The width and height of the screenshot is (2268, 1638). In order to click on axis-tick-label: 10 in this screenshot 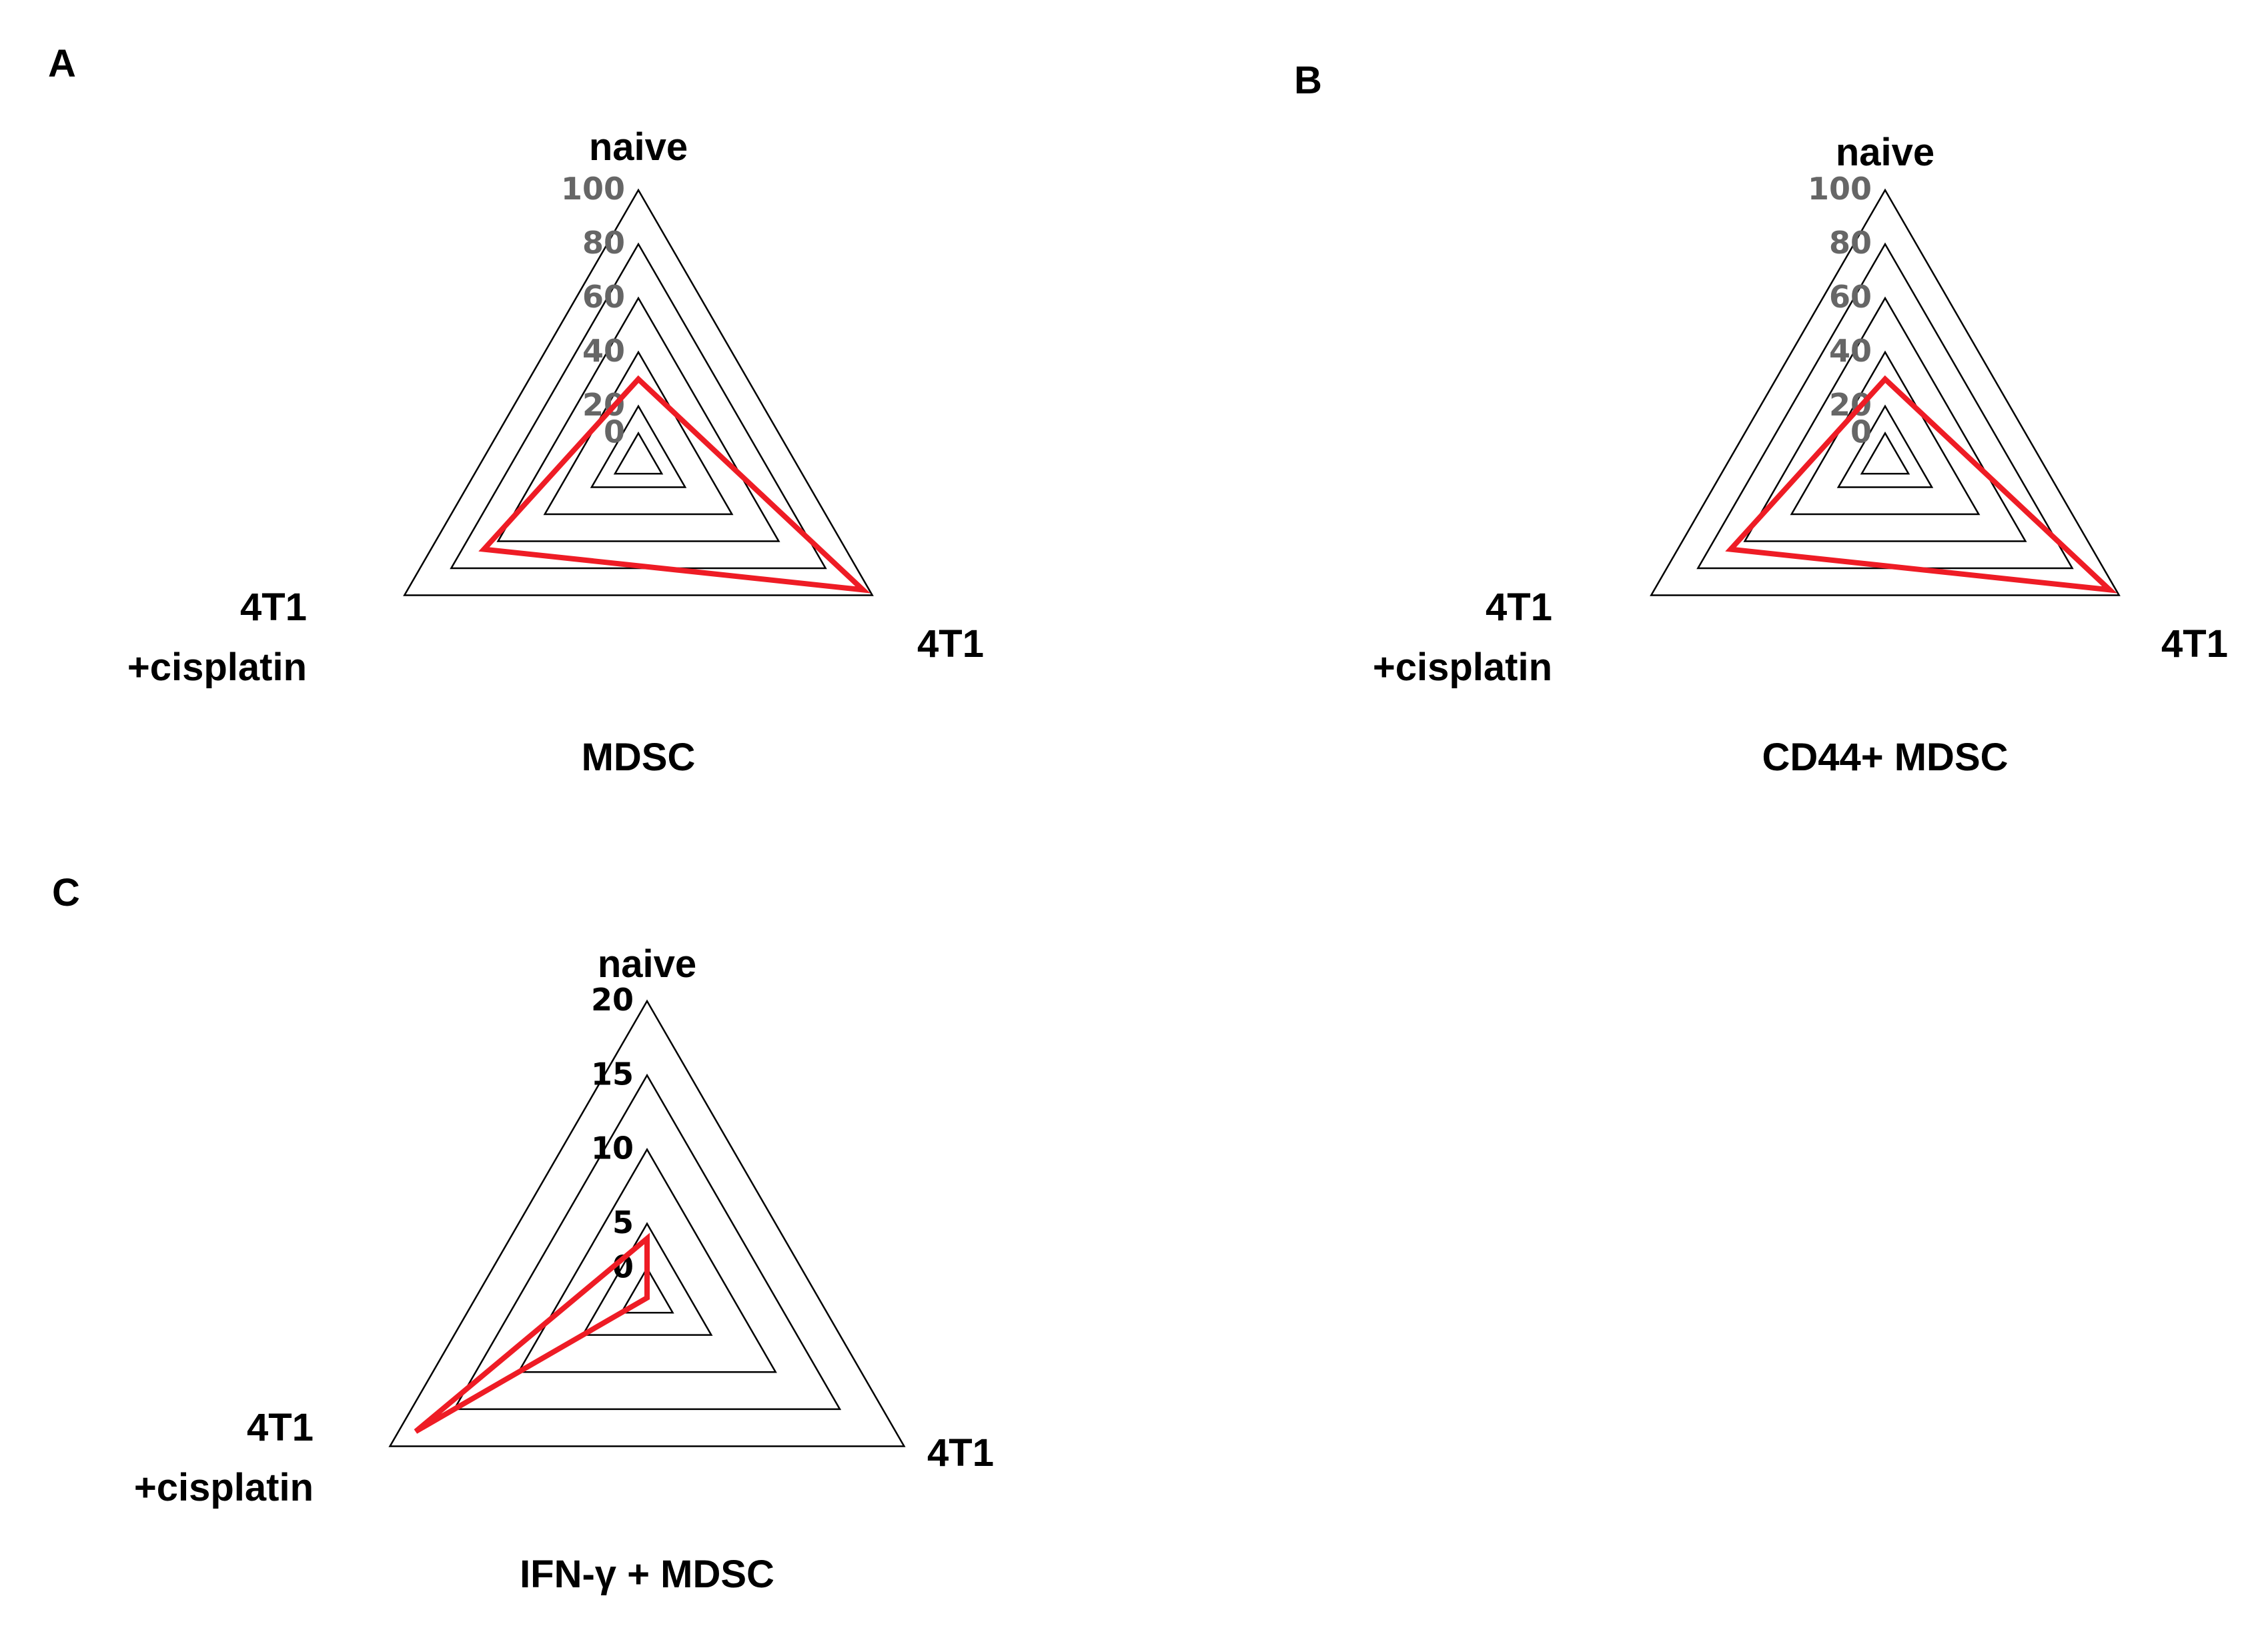, I will do `click(613, 1148)`.